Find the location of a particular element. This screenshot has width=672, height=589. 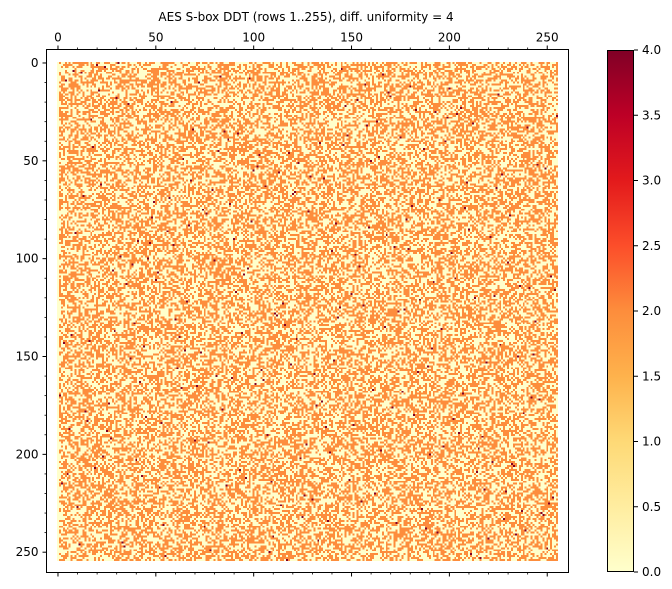

x-axis-bottom-ticks is located at coordinates (302, 574).